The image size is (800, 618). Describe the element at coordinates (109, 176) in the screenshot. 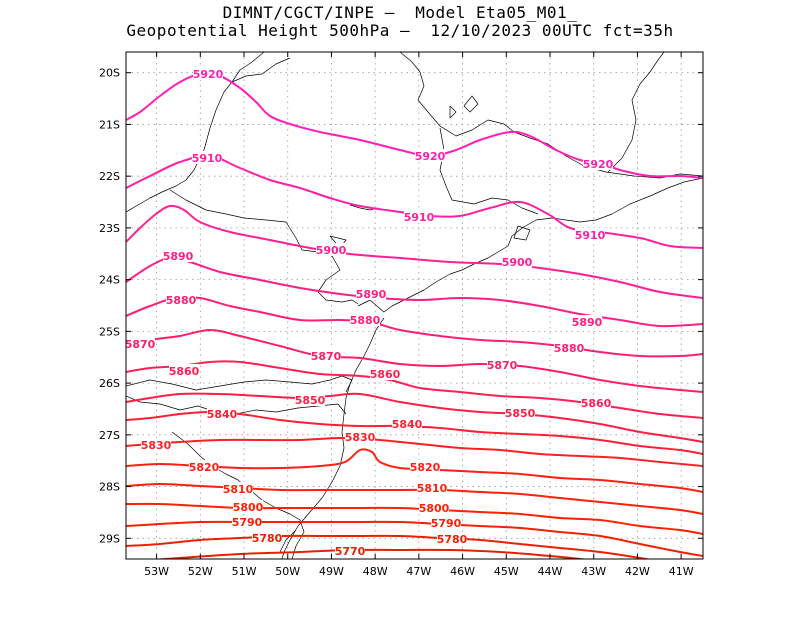

I see `lat-tick-label: 22S` at that location.